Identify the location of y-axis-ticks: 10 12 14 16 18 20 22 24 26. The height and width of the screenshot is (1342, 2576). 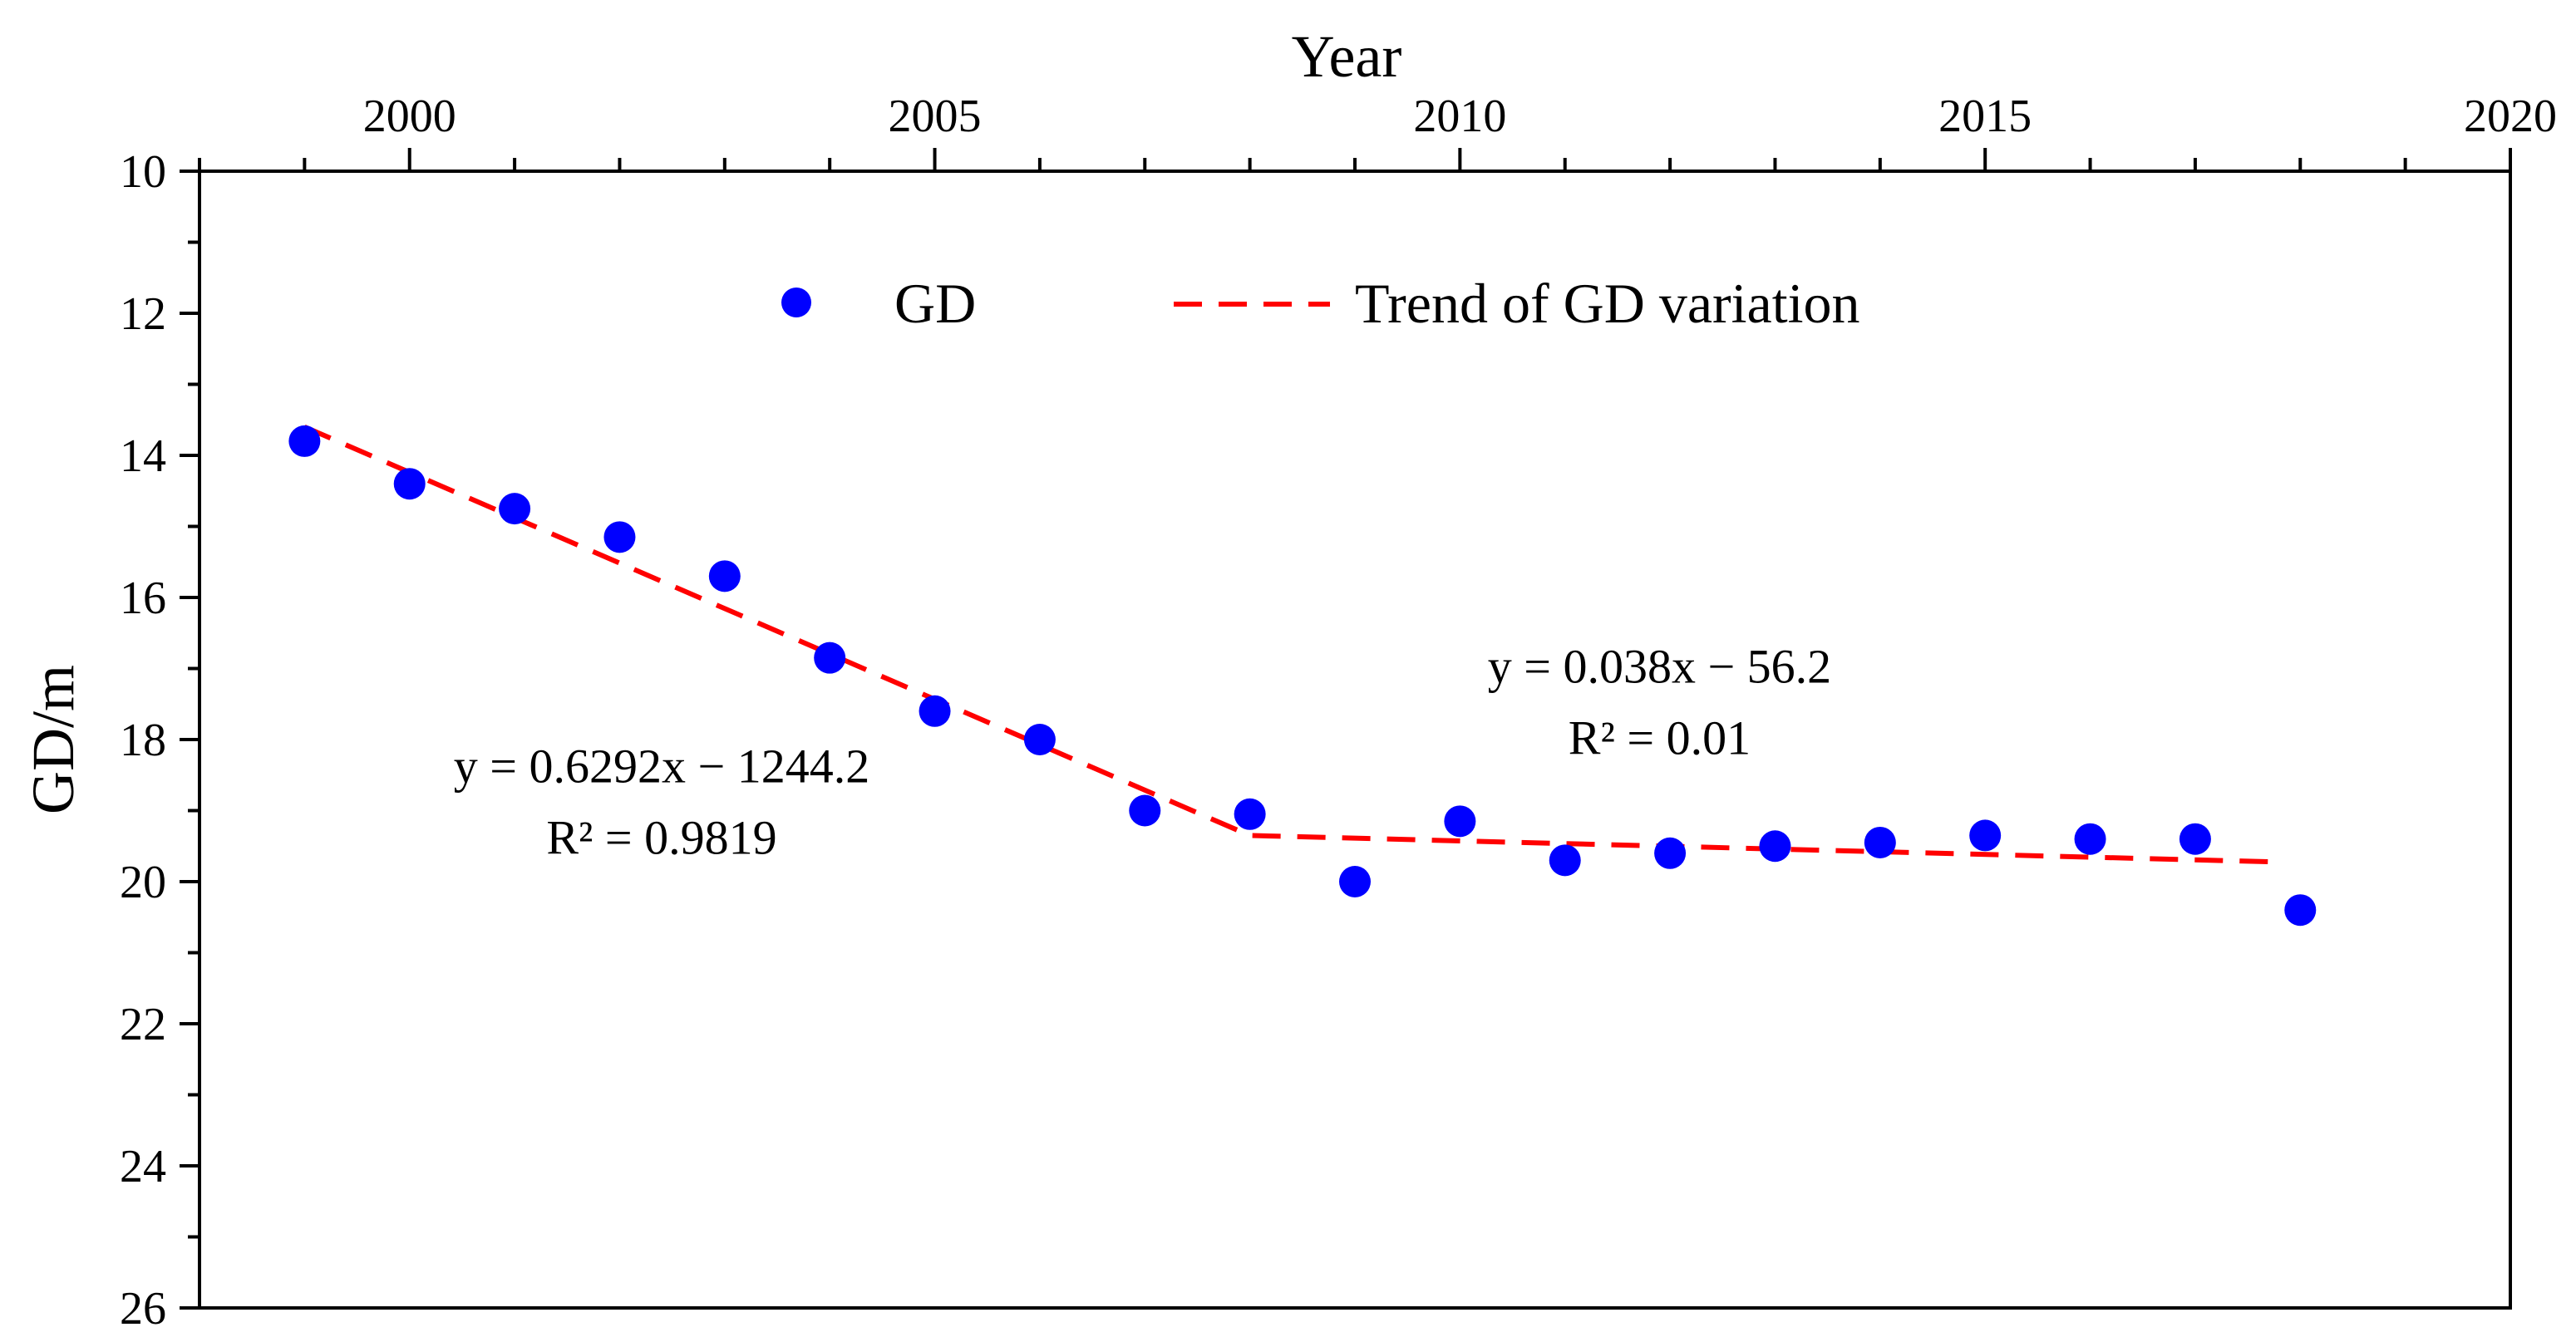
(159, 740).